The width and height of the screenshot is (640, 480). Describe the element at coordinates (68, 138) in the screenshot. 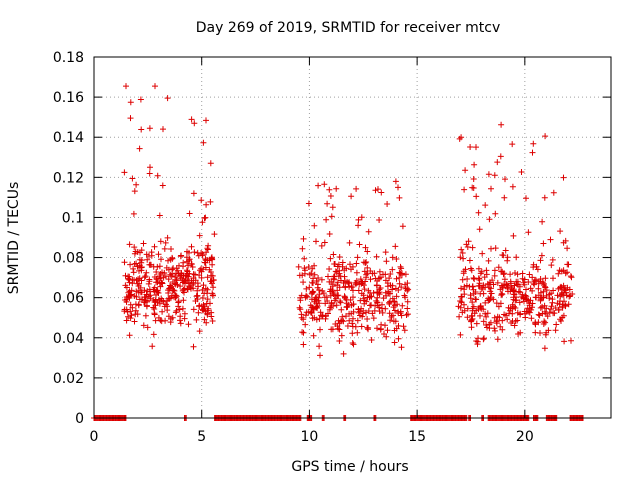

I see `y-tick-label: 0.14` at that location.